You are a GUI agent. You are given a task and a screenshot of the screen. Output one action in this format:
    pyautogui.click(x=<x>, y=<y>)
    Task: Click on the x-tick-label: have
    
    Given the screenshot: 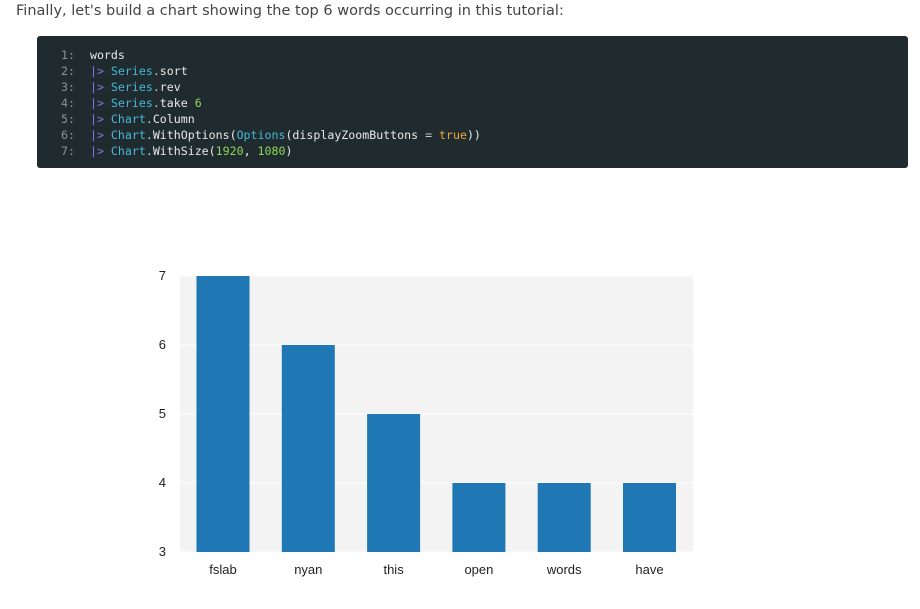 What is the action you would take?
    pyautogui.click(x=649, y=569)
    